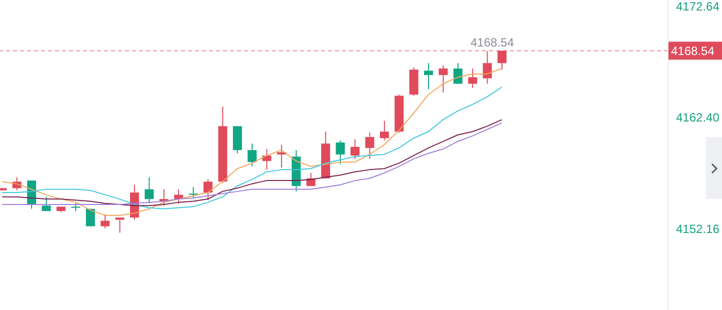 This screenshot has width=722, height=310. I want to click on y-tick-label: 4152.16, so click(698, 229).